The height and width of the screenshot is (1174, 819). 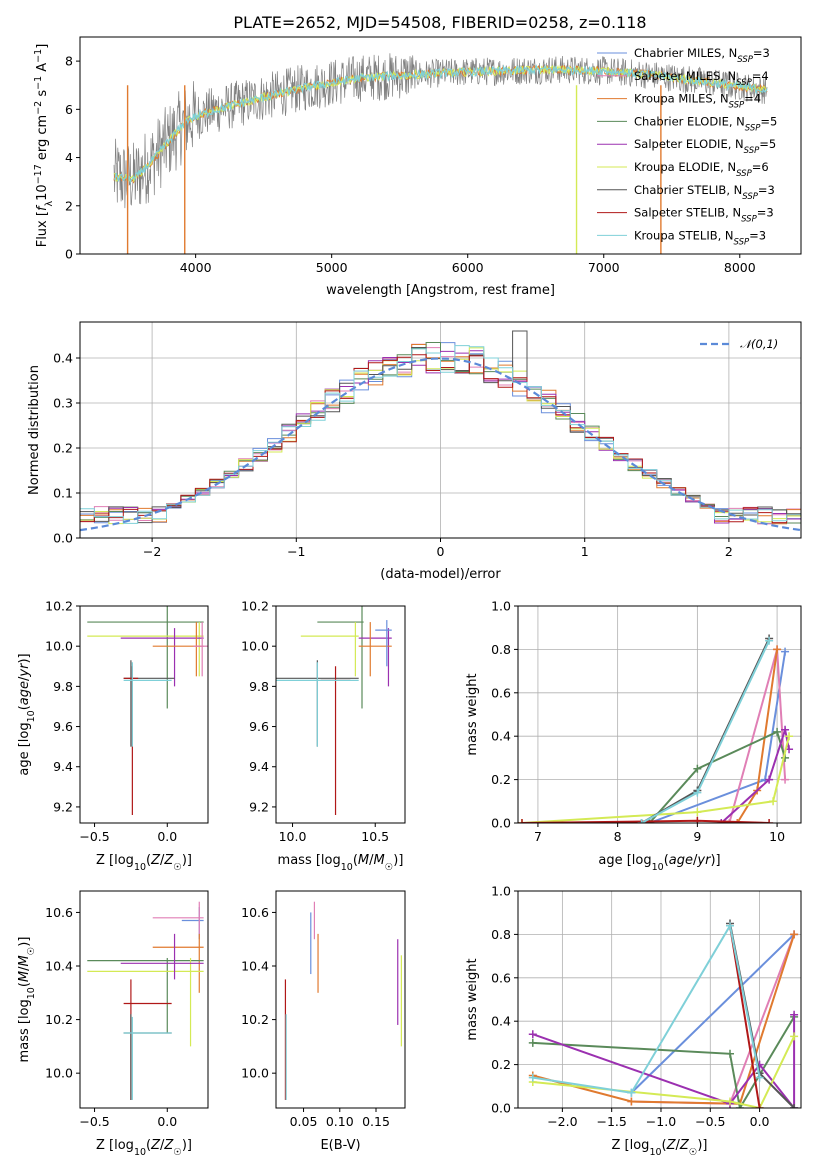 I want to click on legend-label: Salpeter MILES, NSSP=4, so click(x=701, y=78).